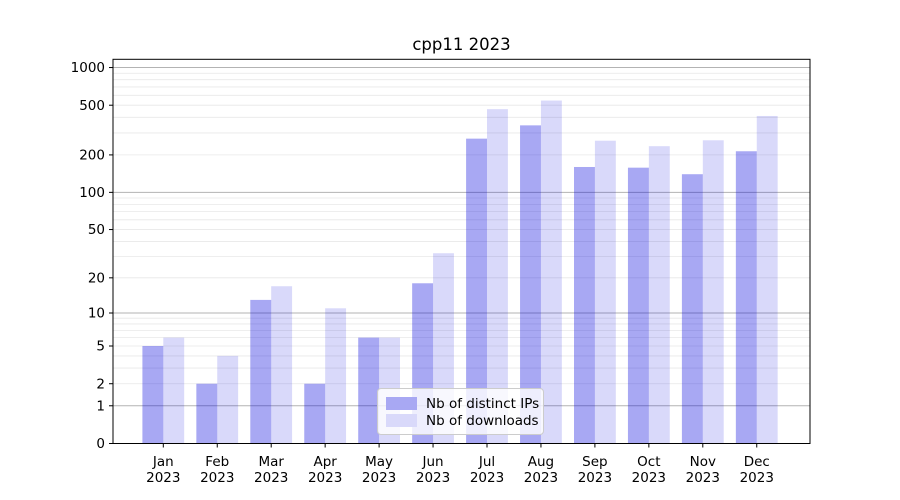  I want to click on y-tick-label: 5, so click(100, 347).